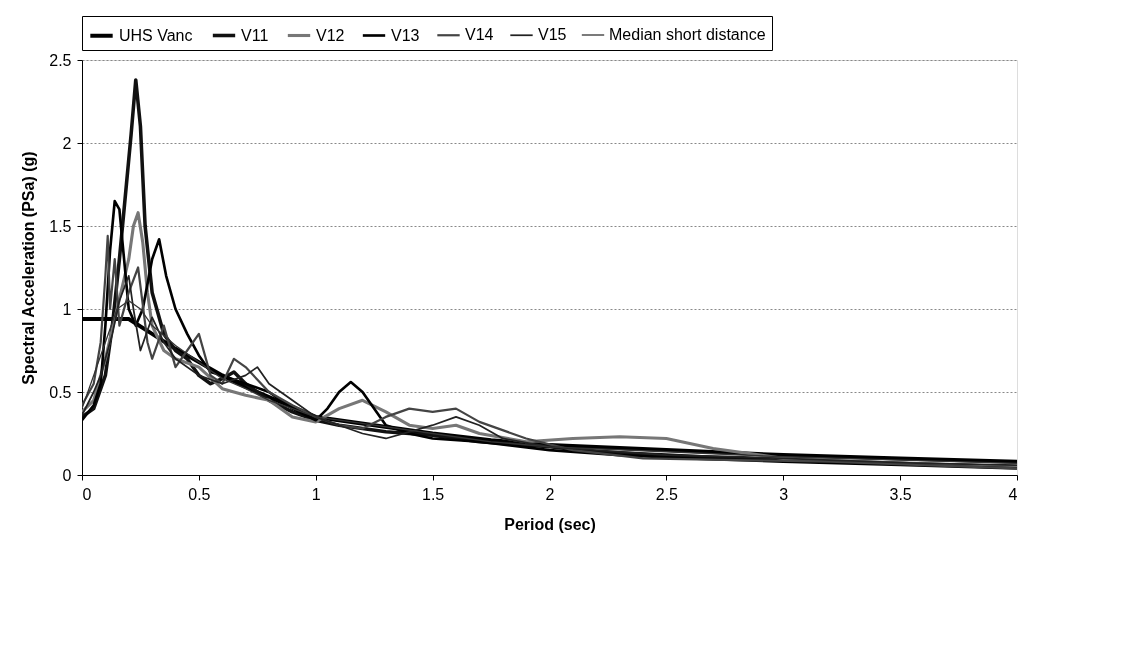 This screenshot has height=650, width=1130. What do you see at coordinates (67, 475) in the screenshot?
I see `y-tick-label: 0` at bounding box center [67, 475].